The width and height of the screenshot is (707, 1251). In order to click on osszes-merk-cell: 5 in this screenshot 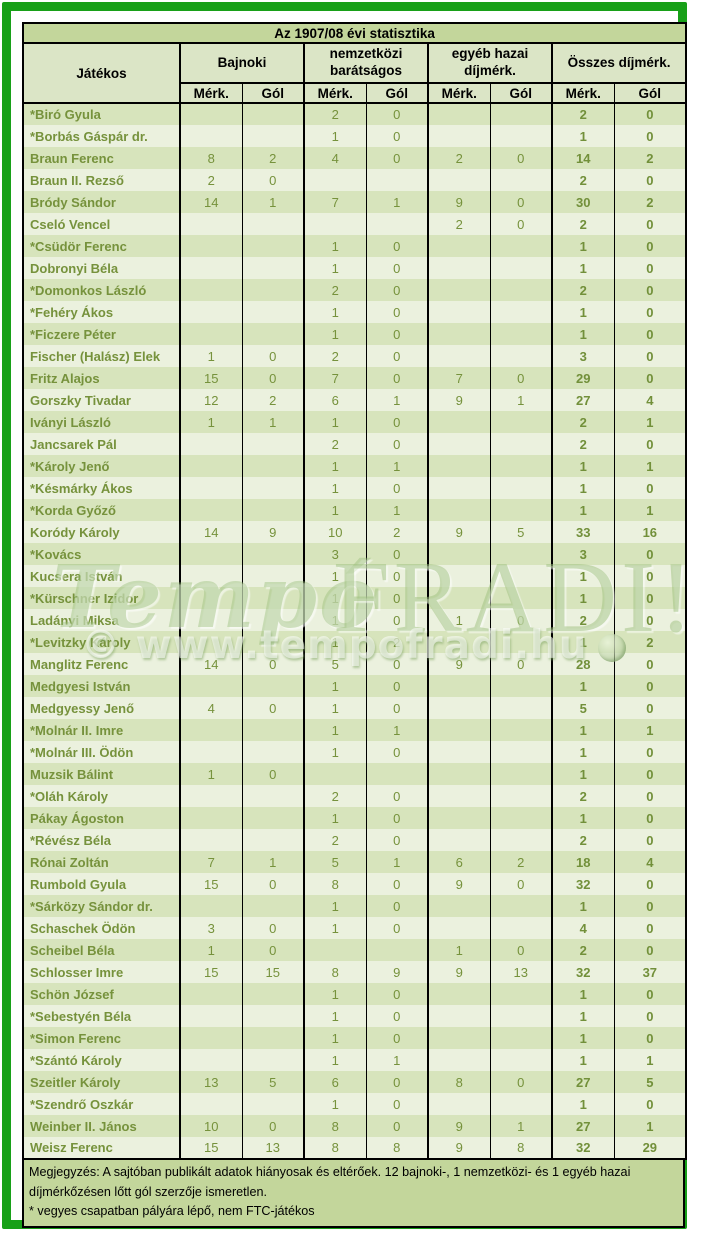, I will do `click(582, 708)`.